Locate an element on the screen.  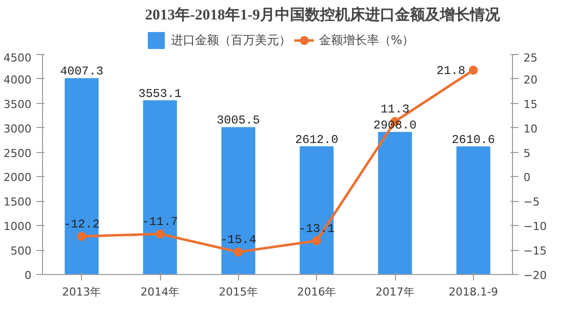
x-tick-label: 2015年 is located at coordinates (238, 292).